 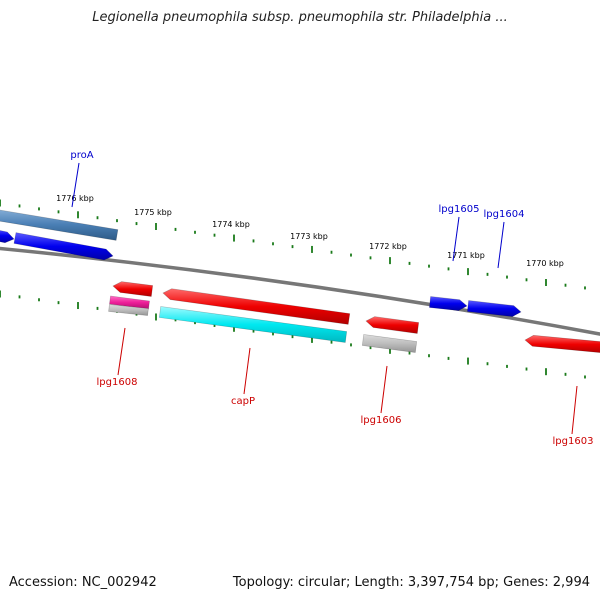 What do you see at coordinates (545, 263) in the screenshot?
I see `scale-label: 1770 kbp` at bounding box center [545, 263].